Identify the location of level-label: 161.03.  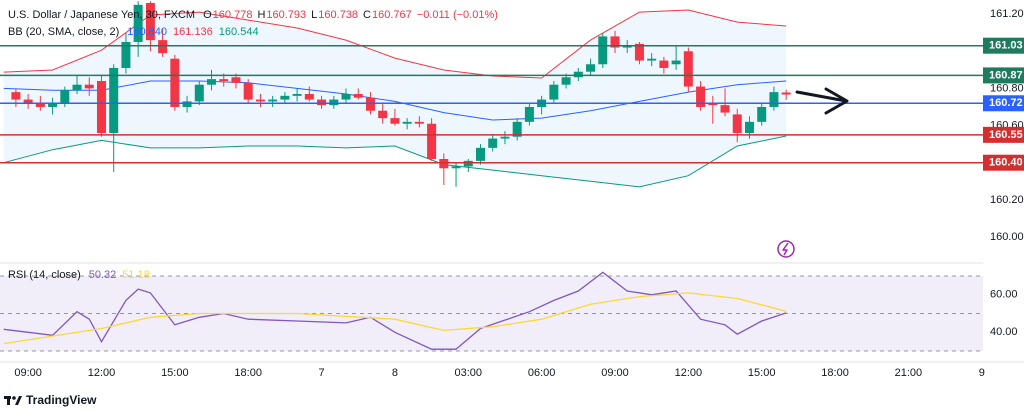
(1006, 46).